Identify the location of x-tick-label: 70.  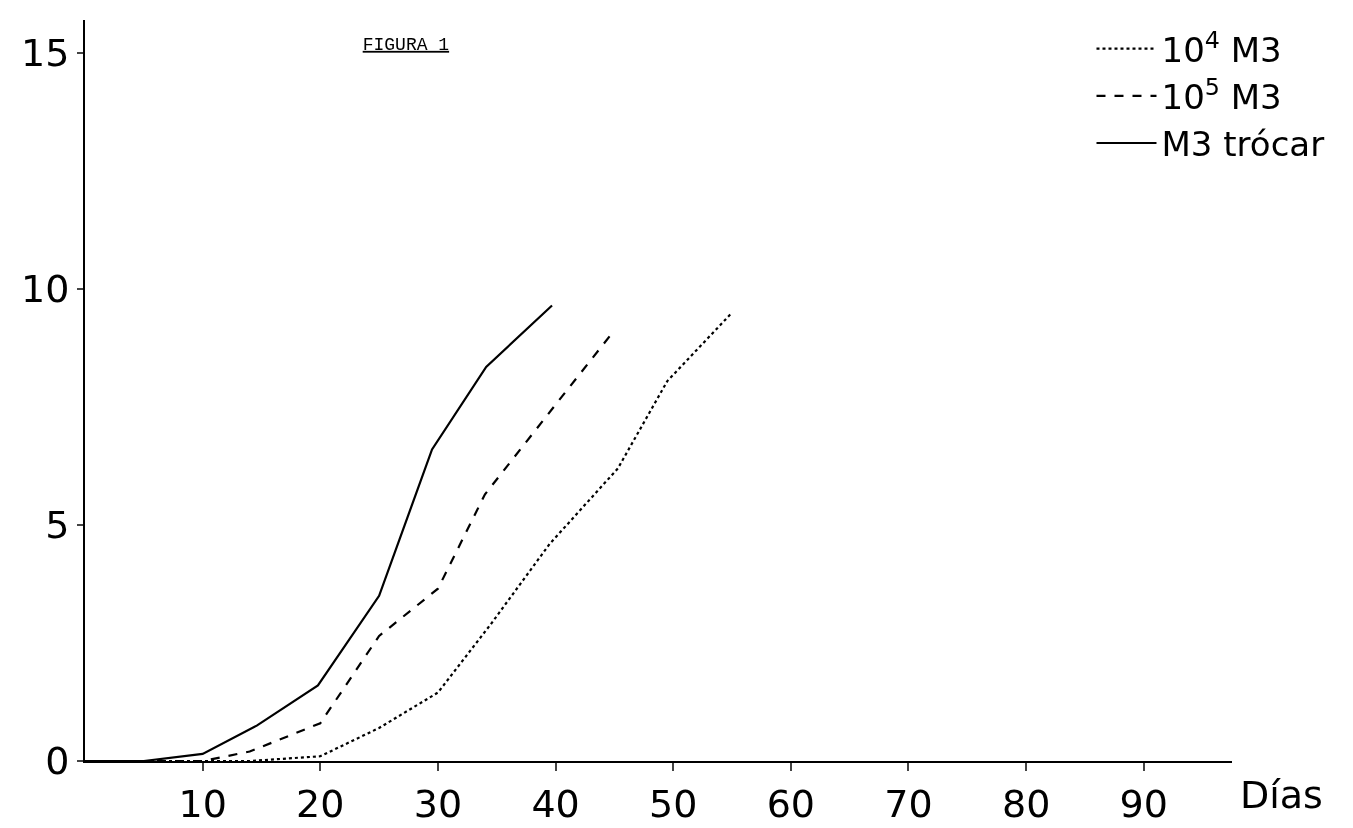
(908, 803).